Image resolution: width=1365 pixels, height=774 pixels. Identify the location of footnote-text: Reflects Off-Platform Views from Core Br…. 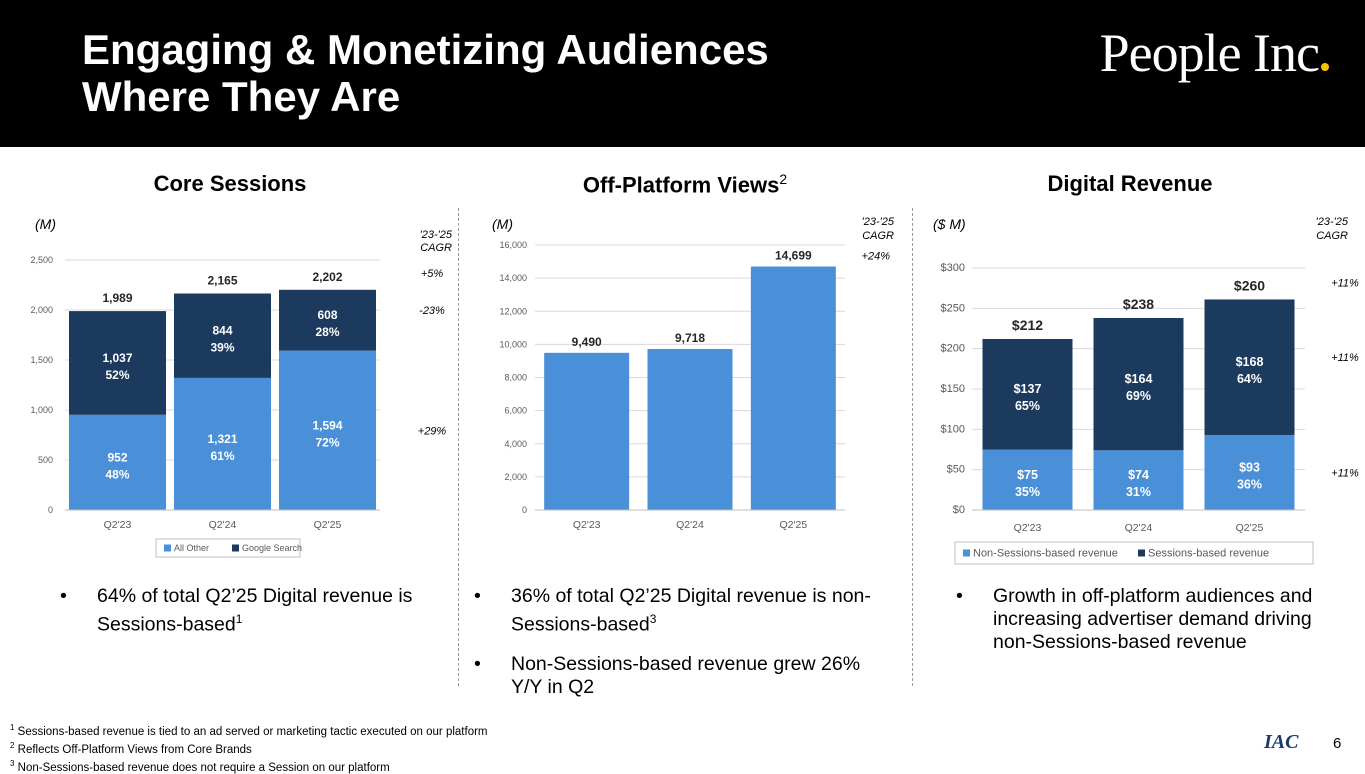
(134, 749).